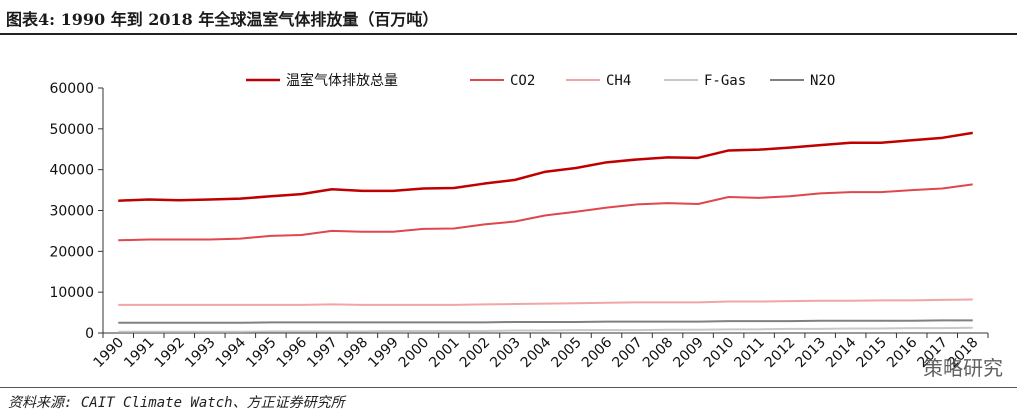  Describe the element at coordinates (505, 353) in the screenshot. I see `x-tick-label: 2003` at that location.